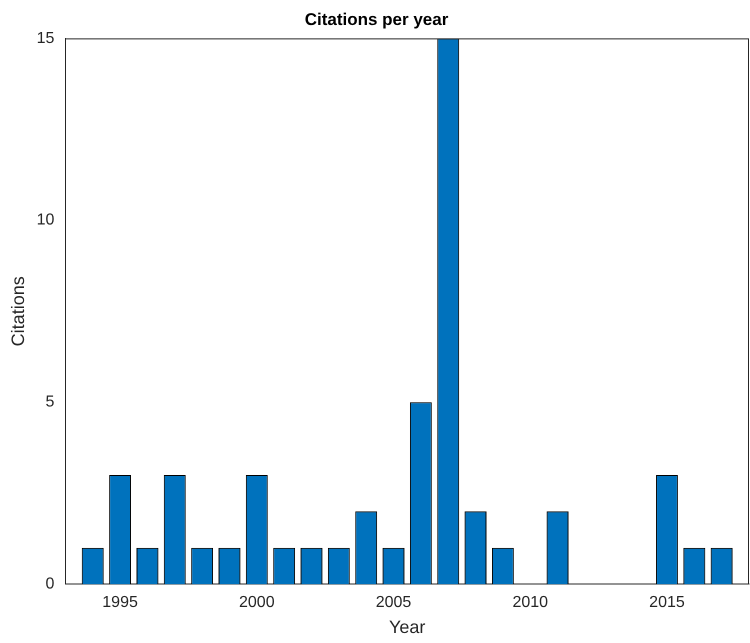 The width and height of the screenshot is (750, 643). I want to click on chart-title: Citations per year, so click(376, 19).